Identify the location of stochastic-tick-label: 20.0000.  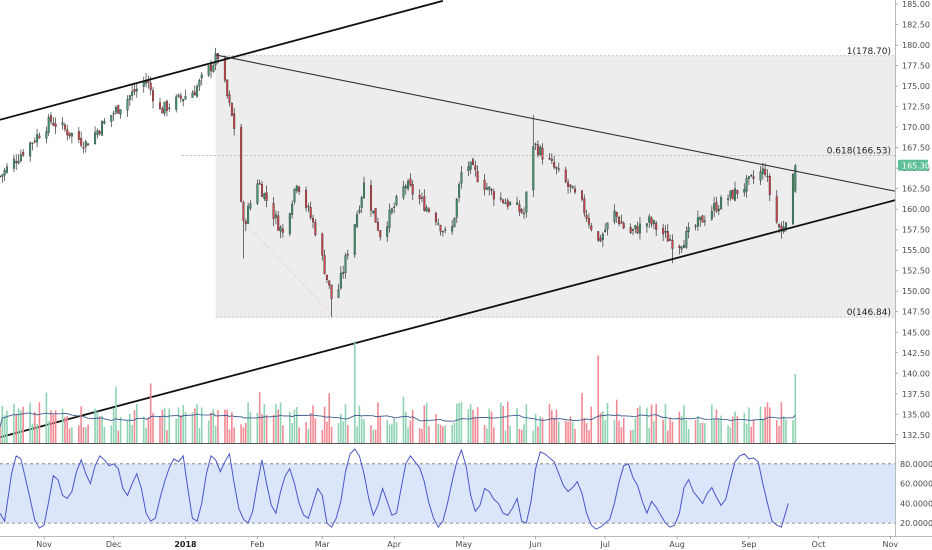
(916, 523).